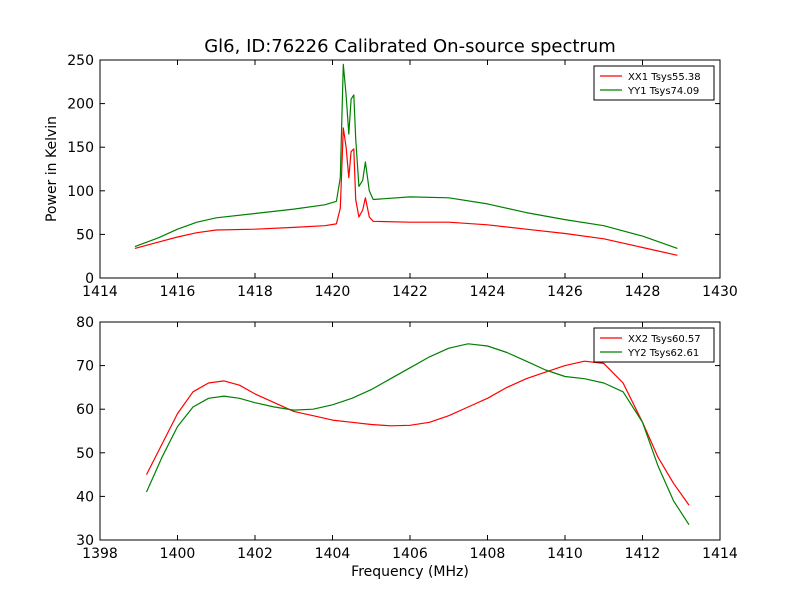 Image resolution: width=800 pixels, height=600 pixels. Describe the element at coordinates (85, 541) in the screenshot. I see `y-tick-label: 30` at that location.